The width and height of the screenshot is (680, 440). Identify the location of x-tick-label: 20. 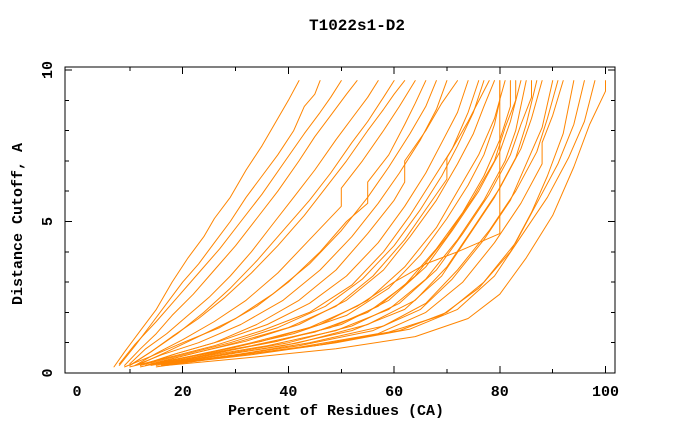
(183, 392).